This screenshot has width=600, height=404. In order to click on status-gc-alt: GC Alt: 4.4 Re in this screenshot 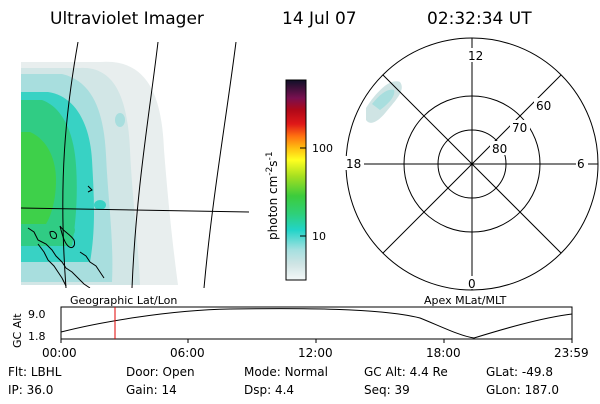, I will do `click(406, 372)`.